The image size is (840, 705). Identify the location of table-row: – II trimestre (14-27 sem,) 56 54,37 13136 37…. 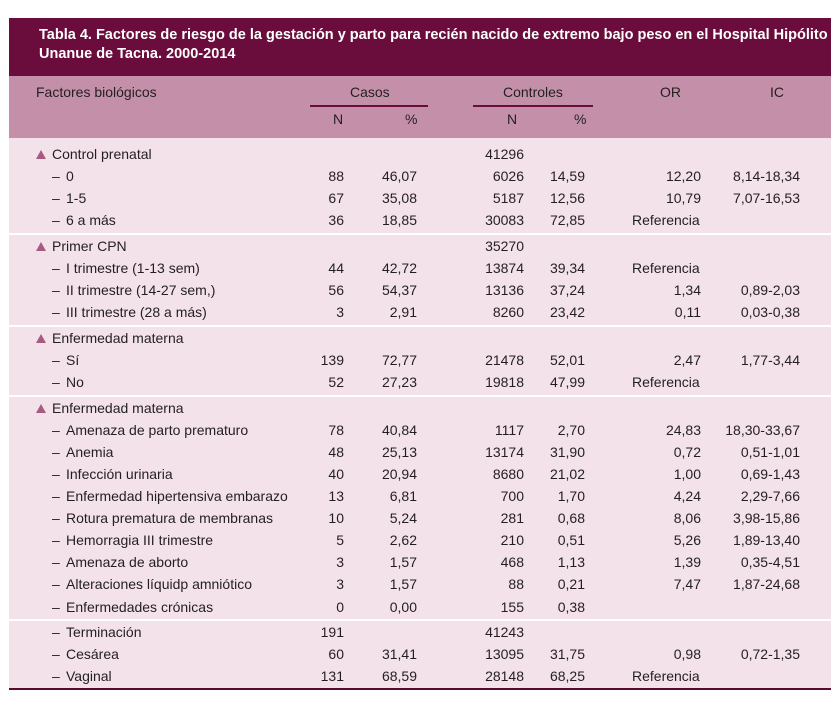
(420, 290).